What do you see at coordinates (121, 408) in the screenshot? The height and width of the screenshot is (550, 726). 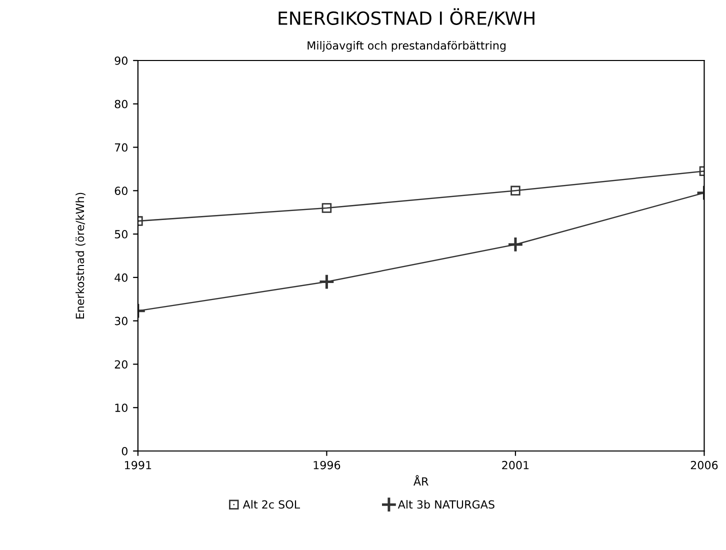 I see `y-tick-label: 10` at bounding box center [121, 408].